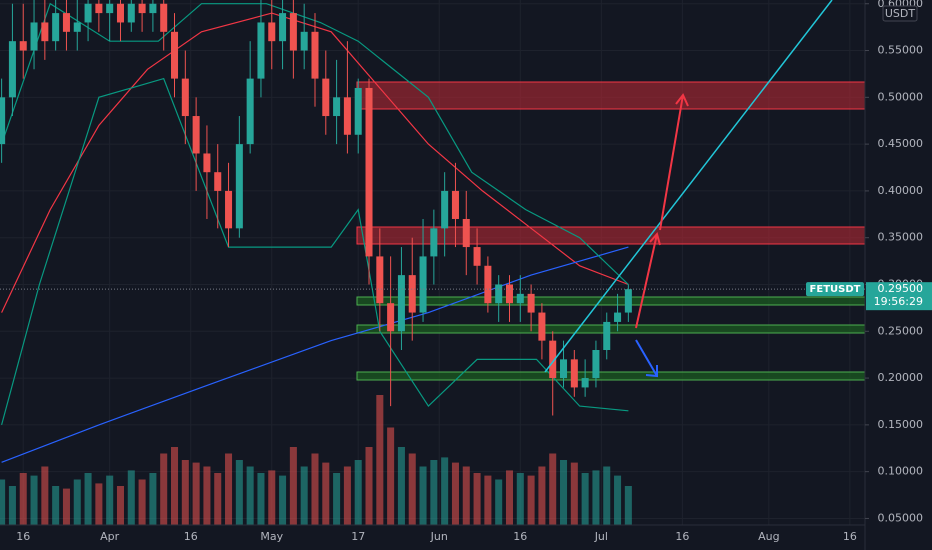 The image size is (932, 550). I want to click on x-tick-label: Jun, so click(439, 536).